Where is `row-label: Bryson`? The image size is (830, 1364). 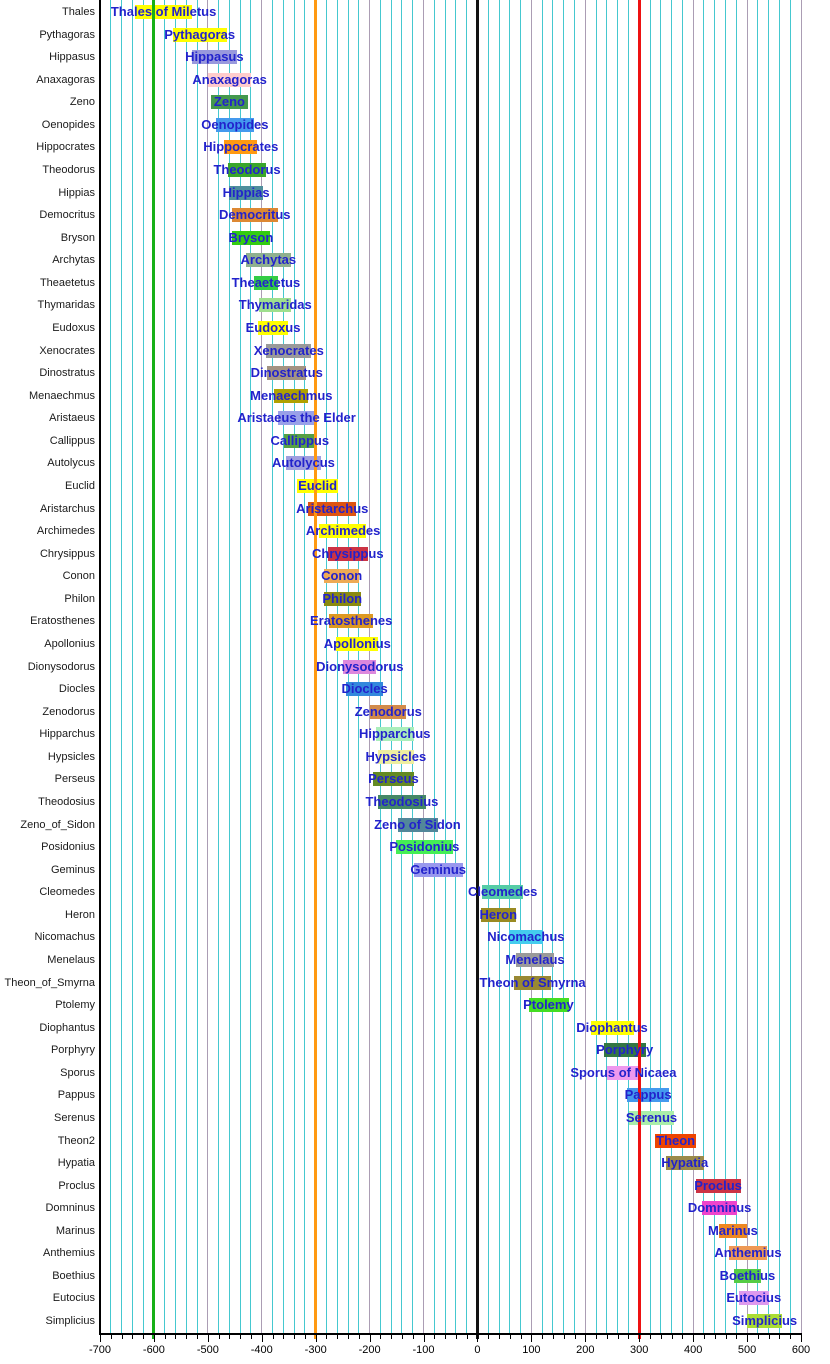 row-label: Bryson is located at coordinates (77, 237).